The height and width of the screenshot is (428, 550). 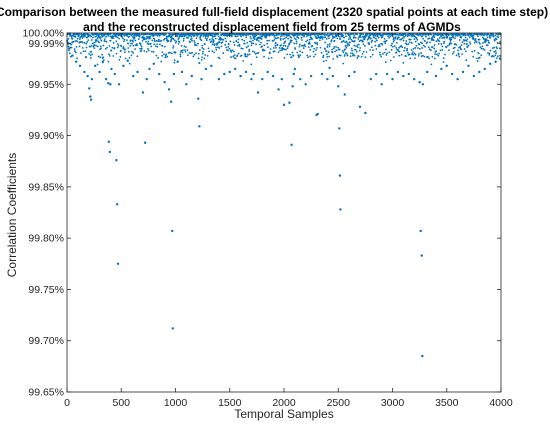 What do you see at coordinates (230, 403) in the screenshot?
I see `x-tick-label: 1500` at bounding box center [230, 403].